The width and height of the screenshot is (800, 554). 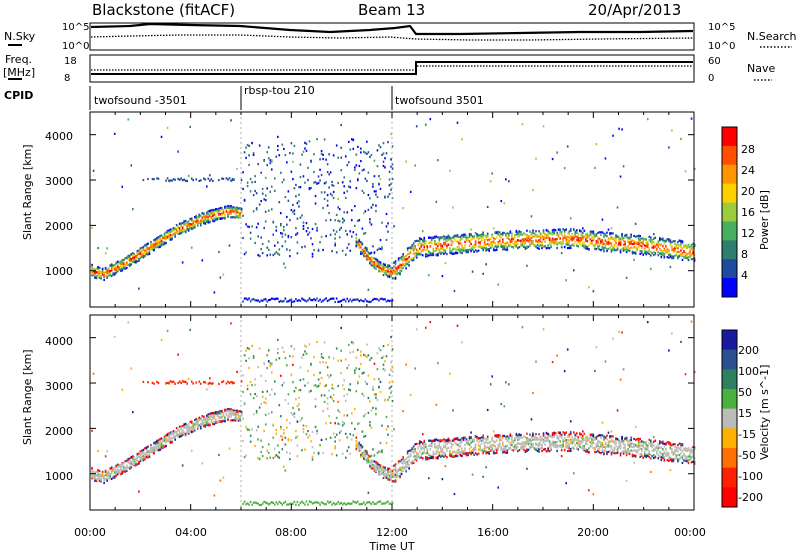 I want to click on figure-title: Blackstone (fitACF), so click(x=163, y=10).